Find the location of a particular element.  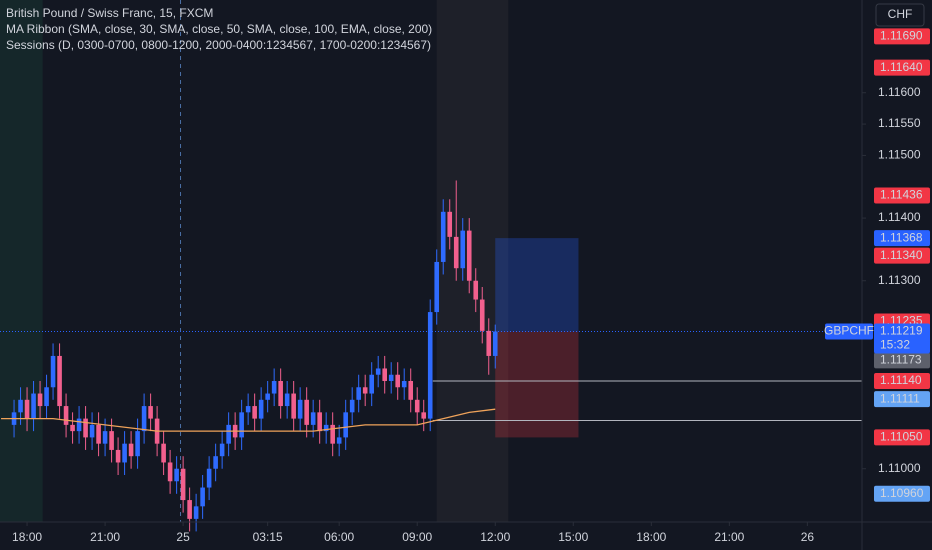

price-badge-label: 1.11640 is located at coordinates (901, 67).